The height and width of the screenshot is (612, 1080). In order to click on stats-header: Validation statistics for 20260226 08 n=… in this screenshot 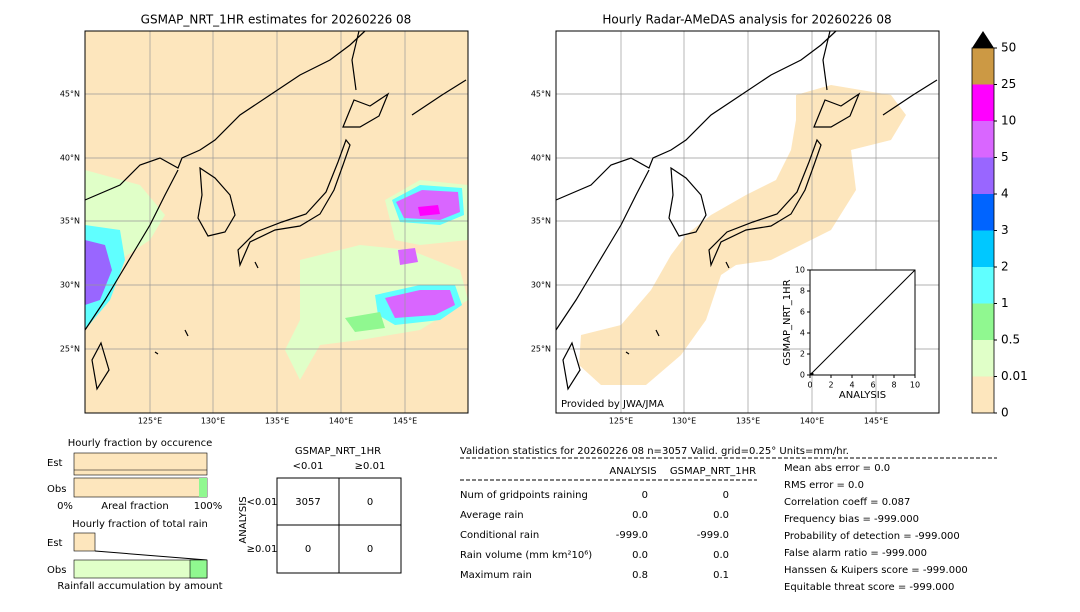, I will do `click(654, 451)`.